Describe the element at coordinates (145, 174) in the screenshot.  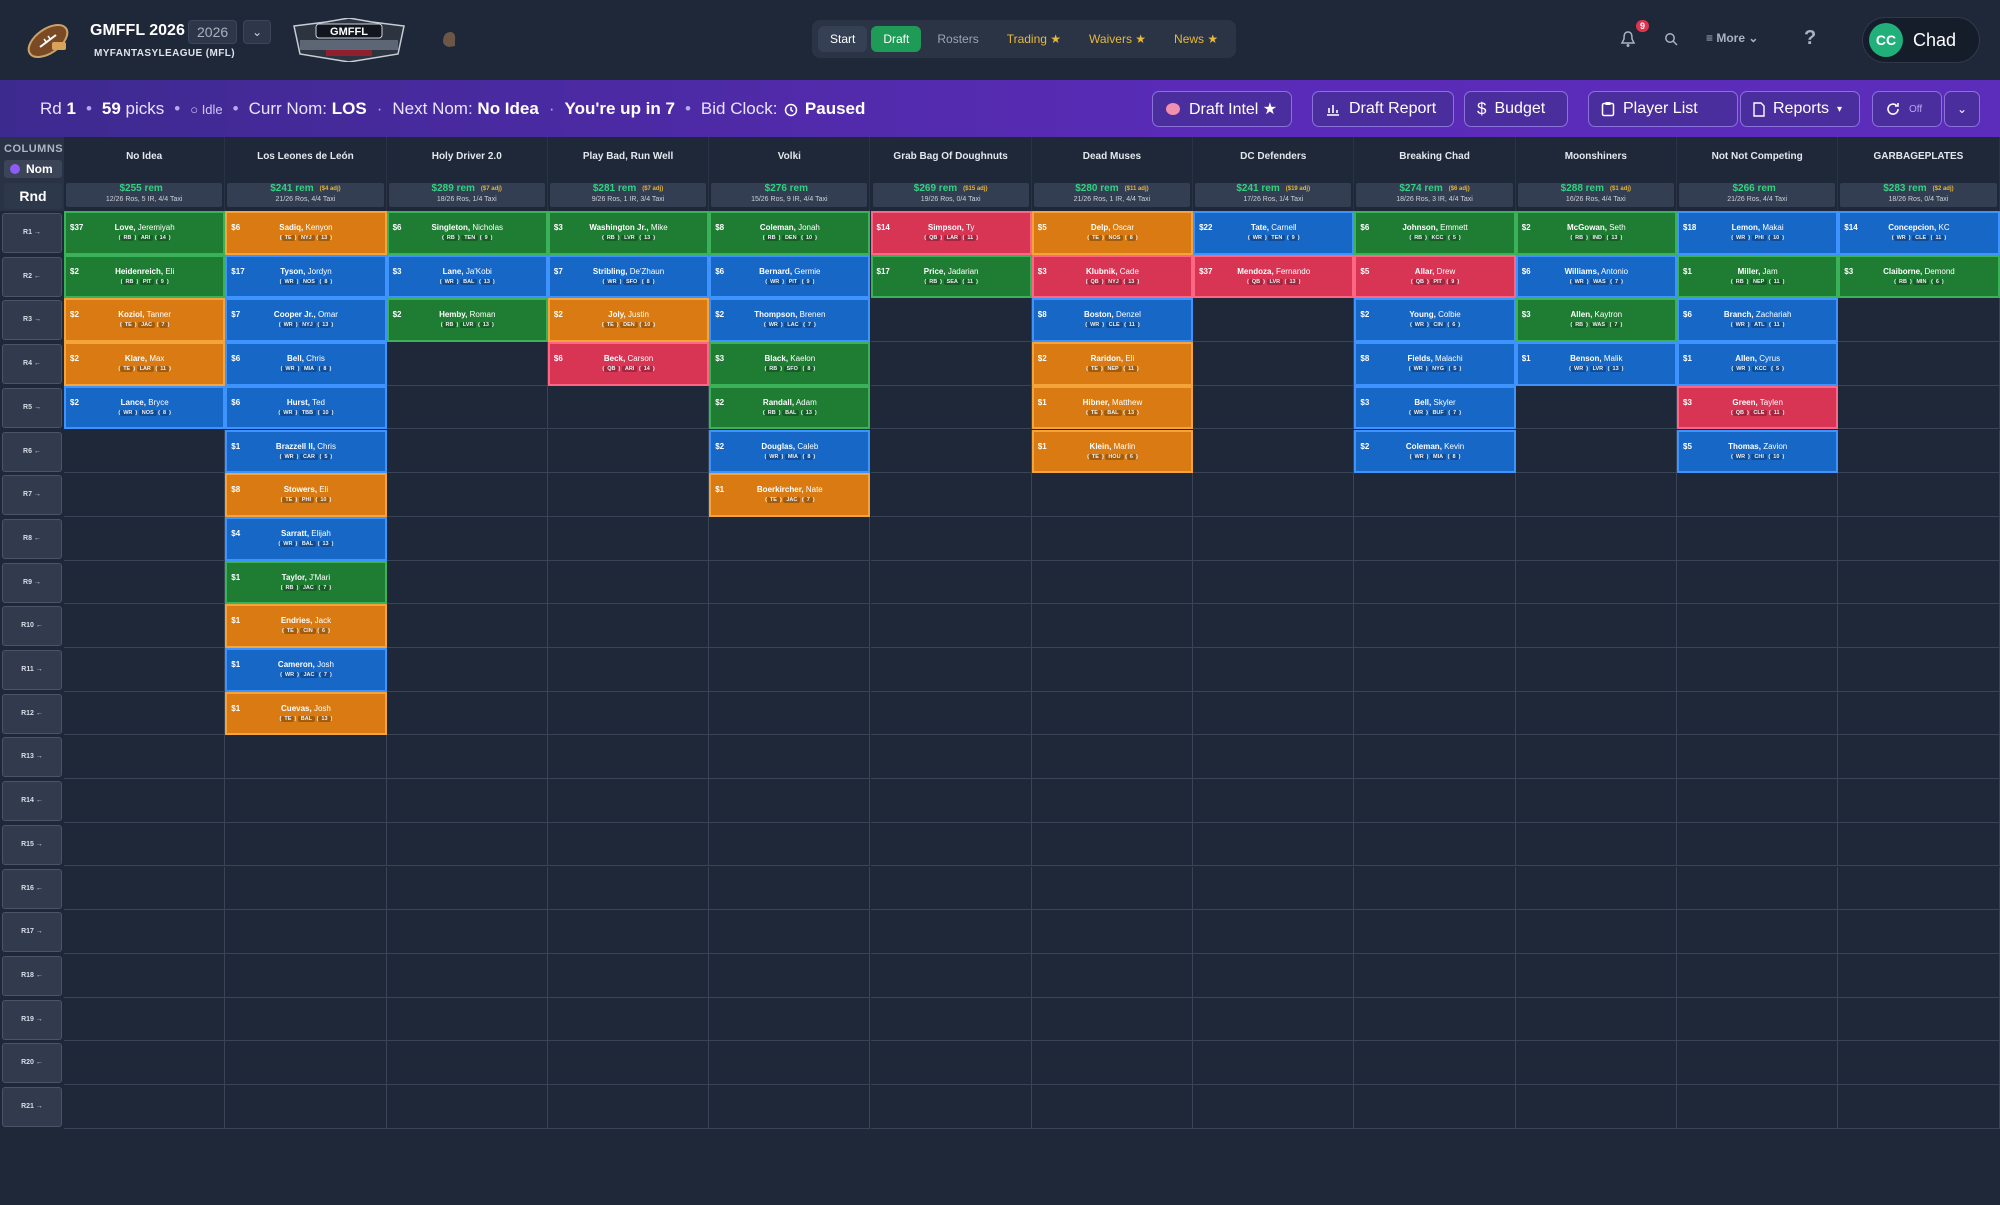
I see `team-column-header: No Idea $255 rem 12/26 Ros, 5 IR, 4/4 Taxi` at that location.